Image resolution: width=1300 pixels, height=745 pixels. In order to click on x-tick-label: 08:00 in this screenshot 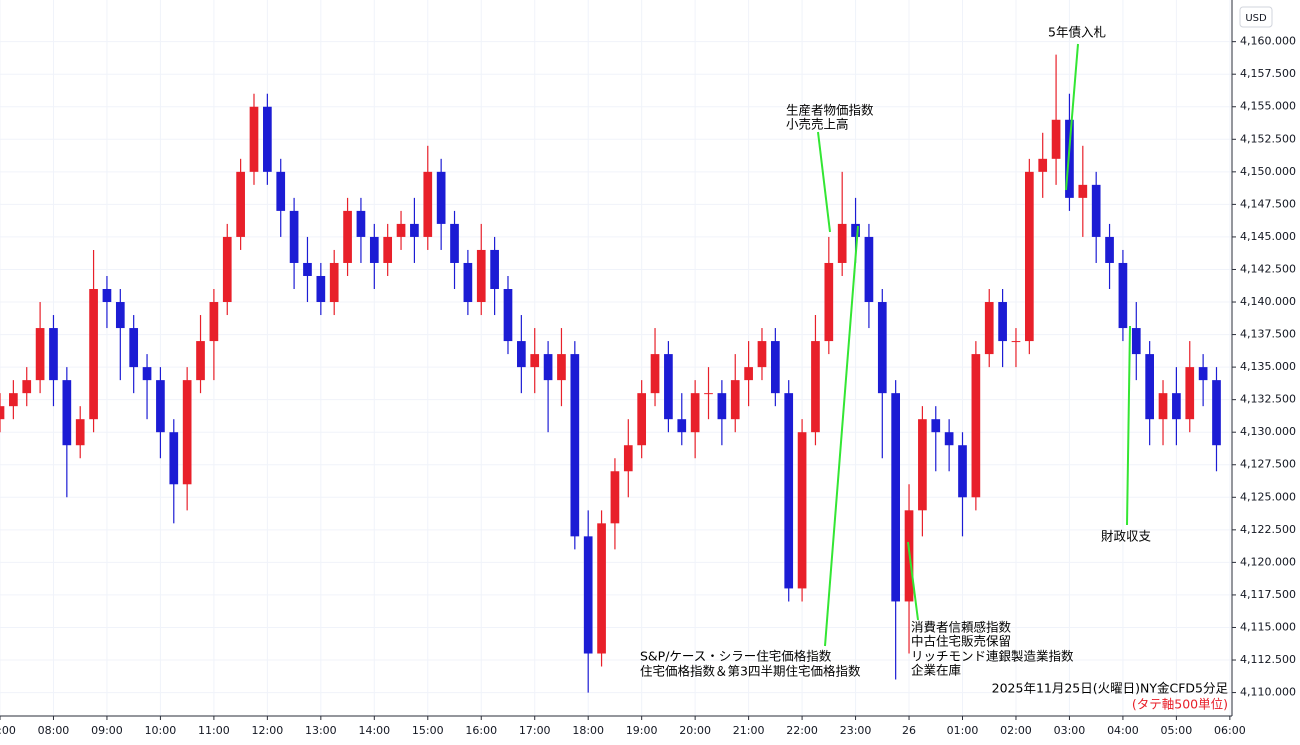, I will do `click(54, 730)`.